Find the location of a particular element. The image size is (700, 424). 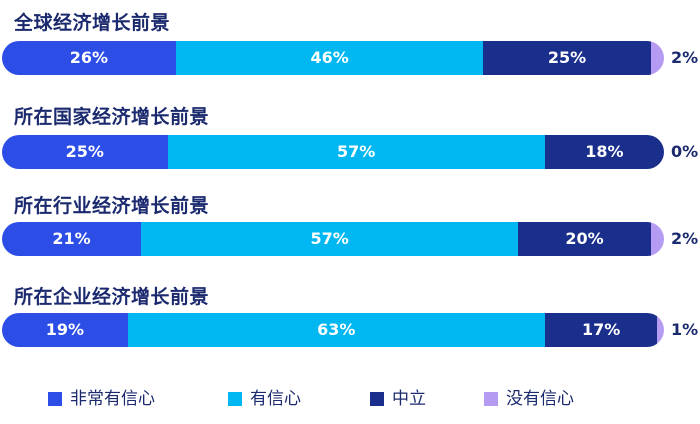

bar-segment-very-confident-country is located at coordinates (85, 152).